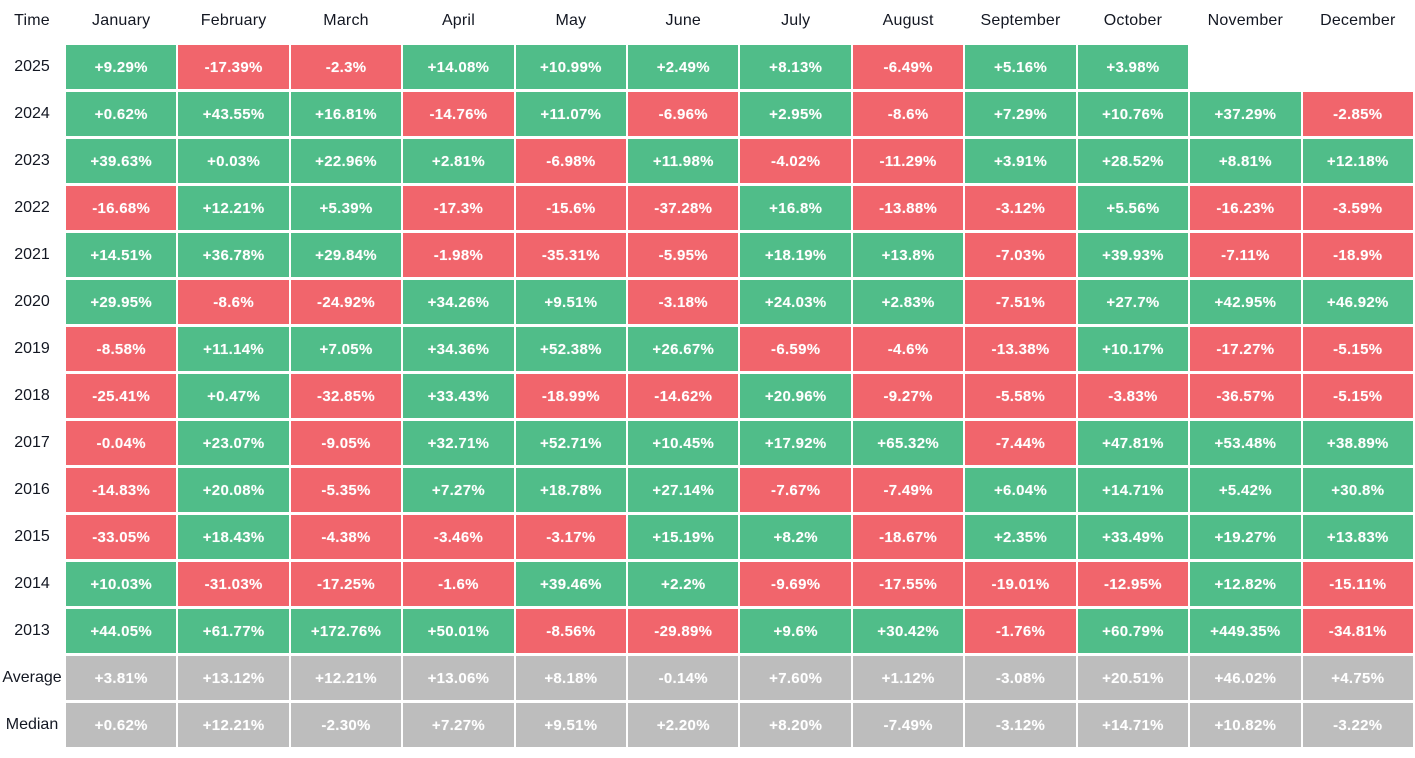 Image resolution: width=1415 pixels, height=758 pixels. I want to click on return-cell-2019-july: -6.59%, so click(795, 349).